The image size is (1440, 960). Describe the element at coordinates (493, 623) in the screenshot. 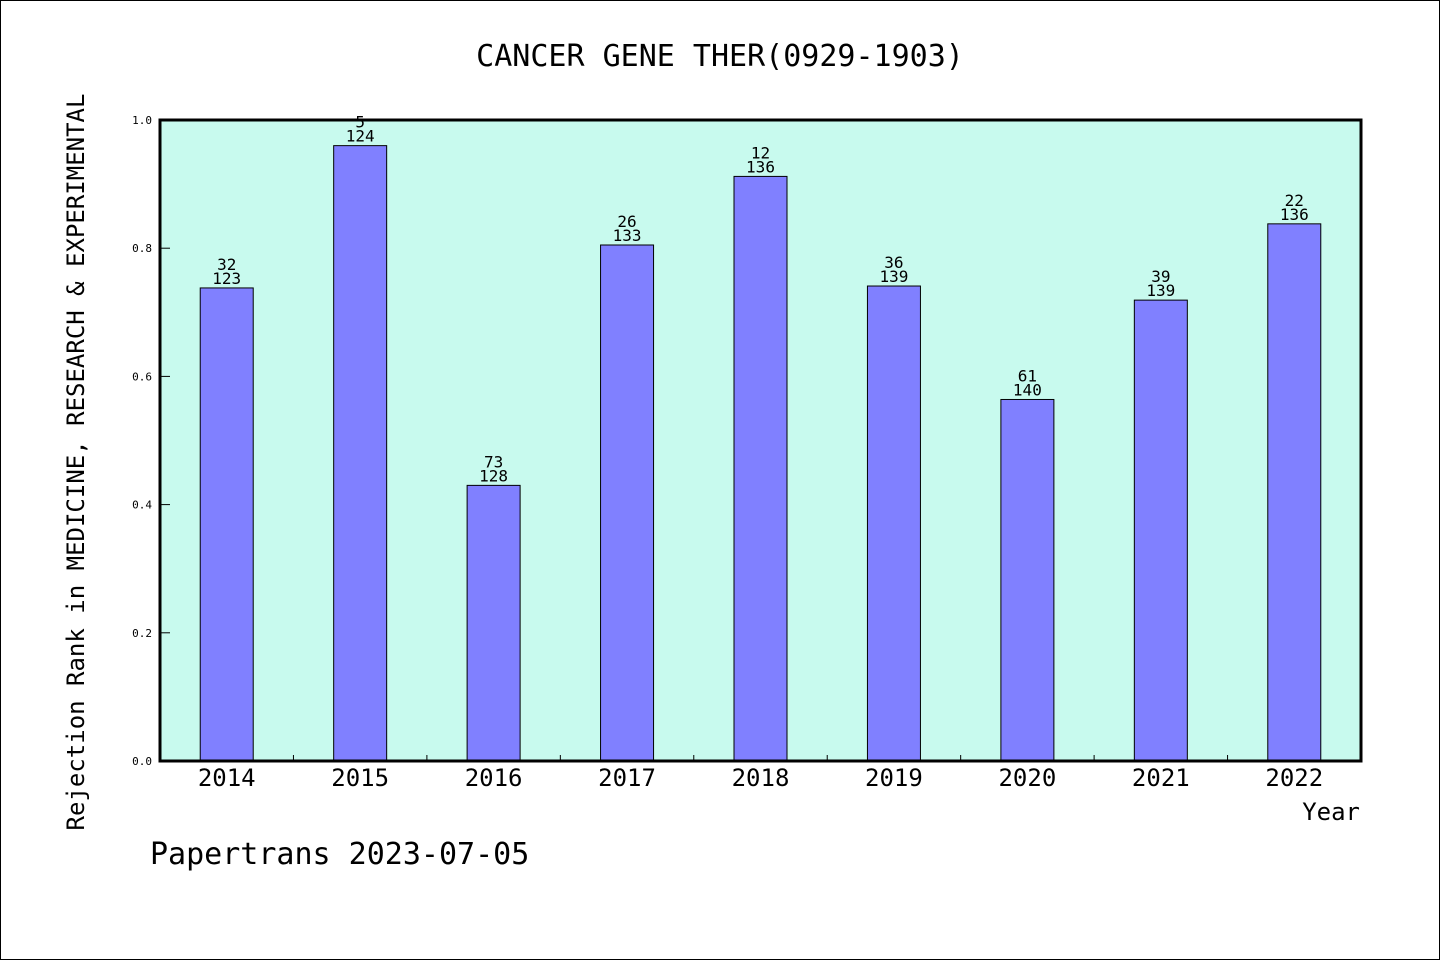

I see `bar-2016` at that location.